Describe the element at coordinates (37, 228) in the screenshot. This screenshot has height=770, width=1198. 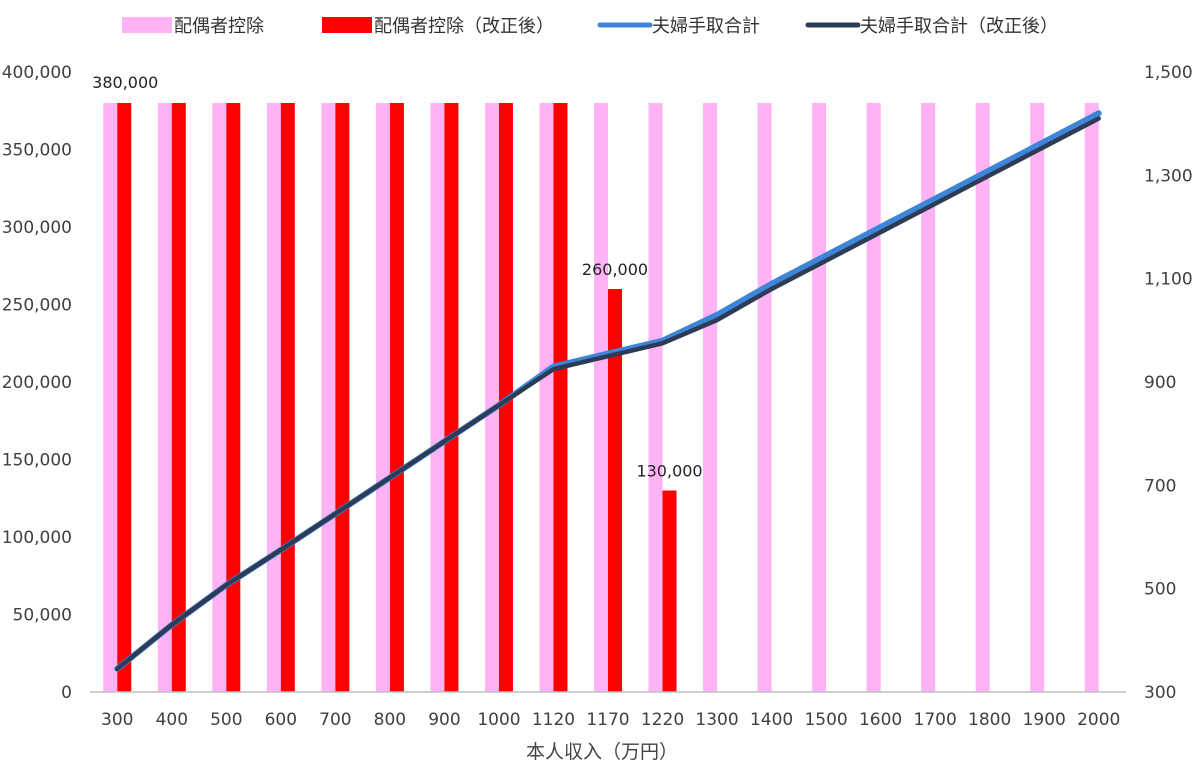
I see `y-left-tick-label: 300,000` at that location.